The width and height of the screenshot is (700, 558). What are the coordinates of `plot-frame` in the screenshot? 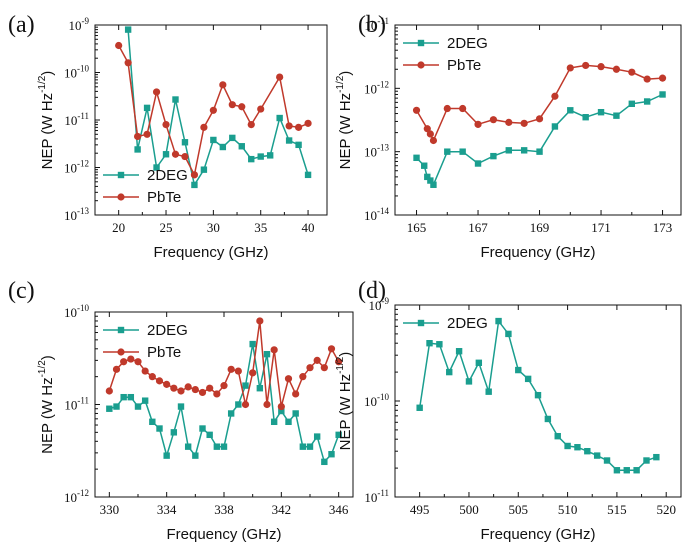 It's located at (224, 404).